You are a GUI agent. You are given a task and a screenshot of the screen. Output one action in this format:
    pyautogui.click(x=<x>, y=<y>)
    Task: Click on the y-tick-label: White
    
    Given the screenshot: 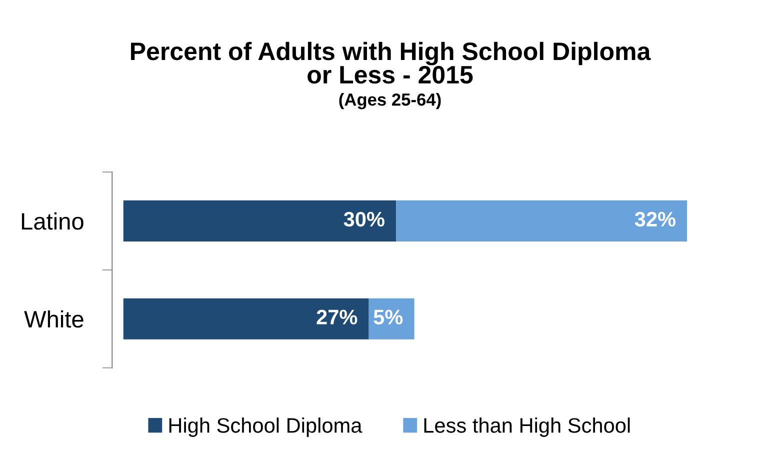 What is the action you would take?
    pyautogui.click(x=54, y=319)
    